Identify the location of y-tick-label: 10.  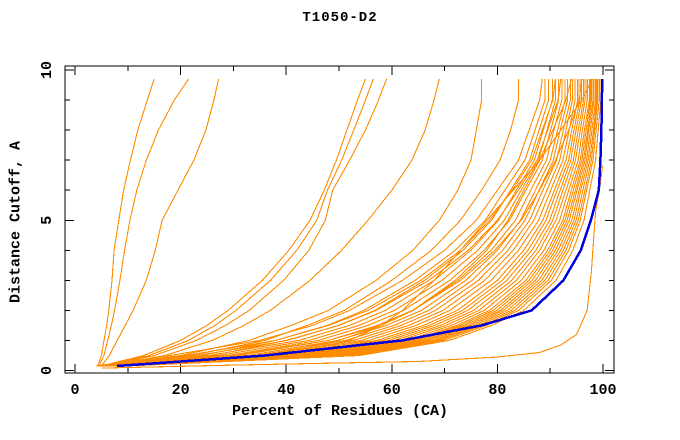
(47, 70).